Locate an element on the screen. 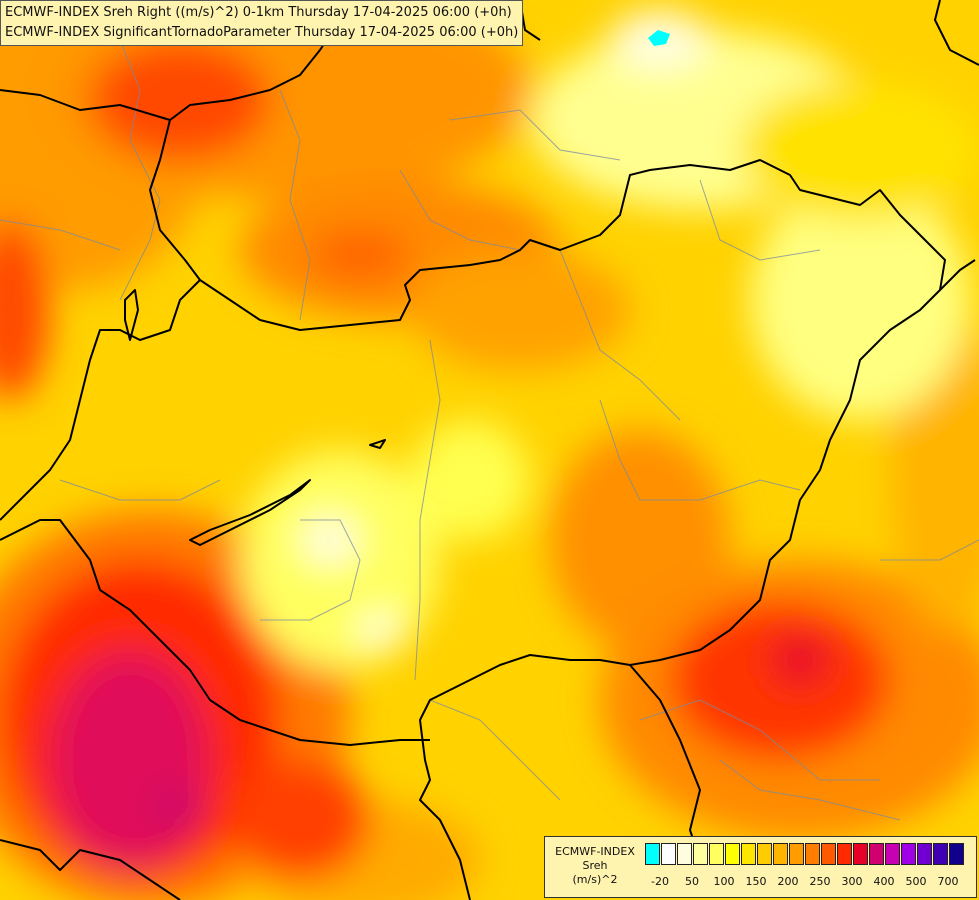  legend-tick-label: 250 is located at coordinates (820, 881).